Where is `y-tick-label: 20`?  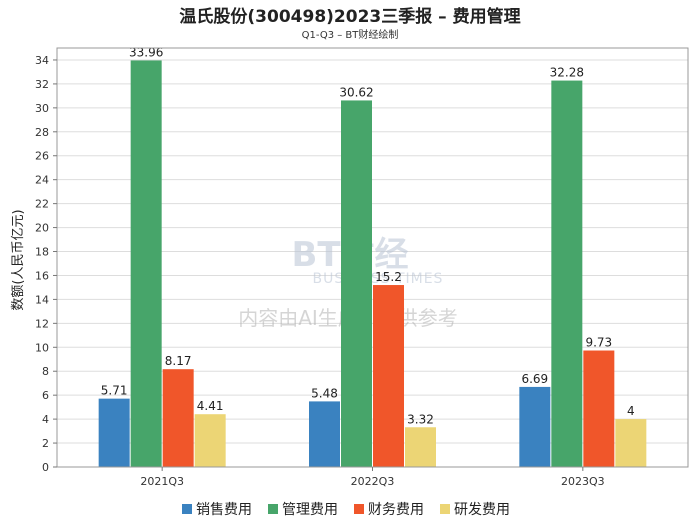
y-tick-label: 20 is located at coordinates (42, 228).